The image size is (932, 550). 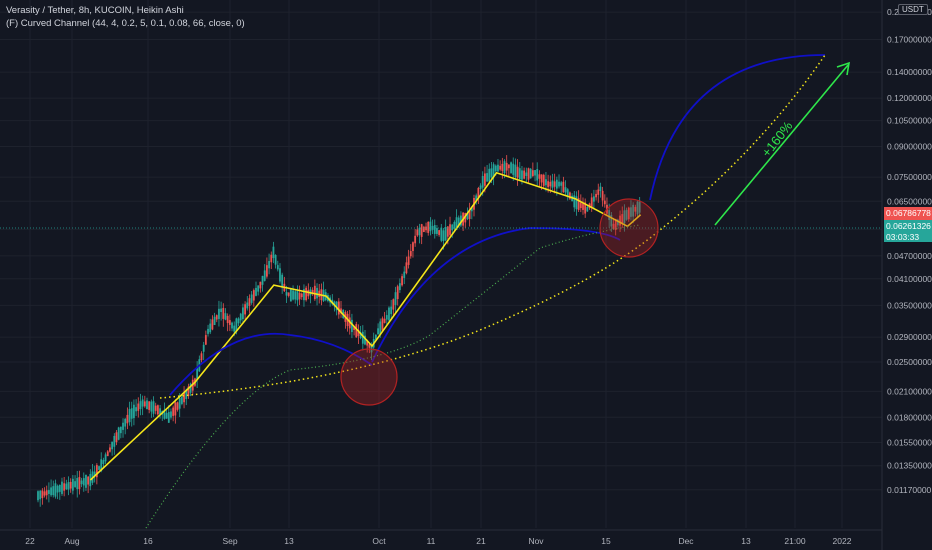 What do you see at coordinates (606, 541) in the screenshot?
I see `time-tick-label: 15` at bounding box center [606, 541].